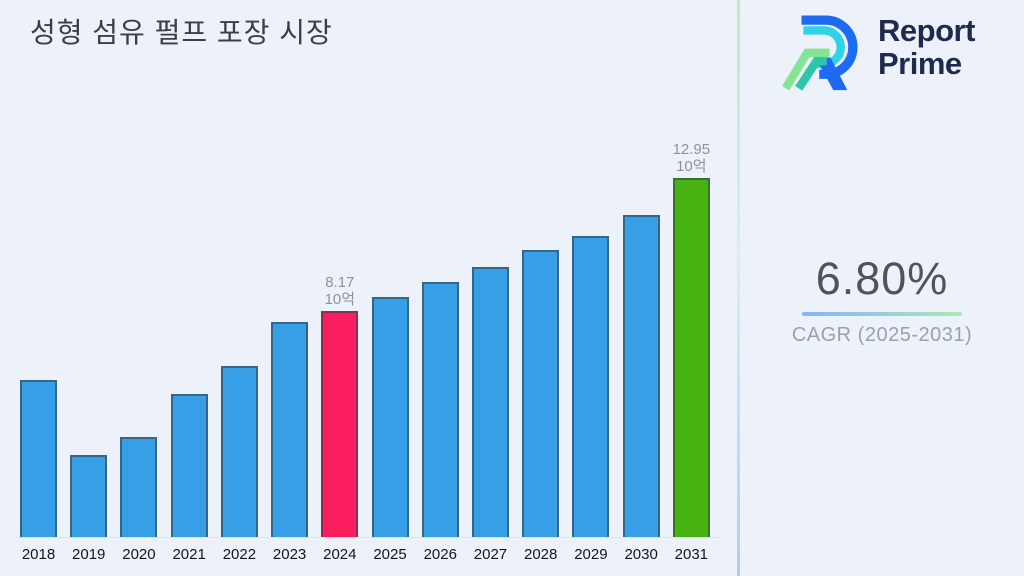 The width and height of the screenshot is (1024, 576). What do you see at coordinates (189, 554) in the screenshot?
I see `x-axis-tick-label-2021: 2021` at bounding box center [189, 554].